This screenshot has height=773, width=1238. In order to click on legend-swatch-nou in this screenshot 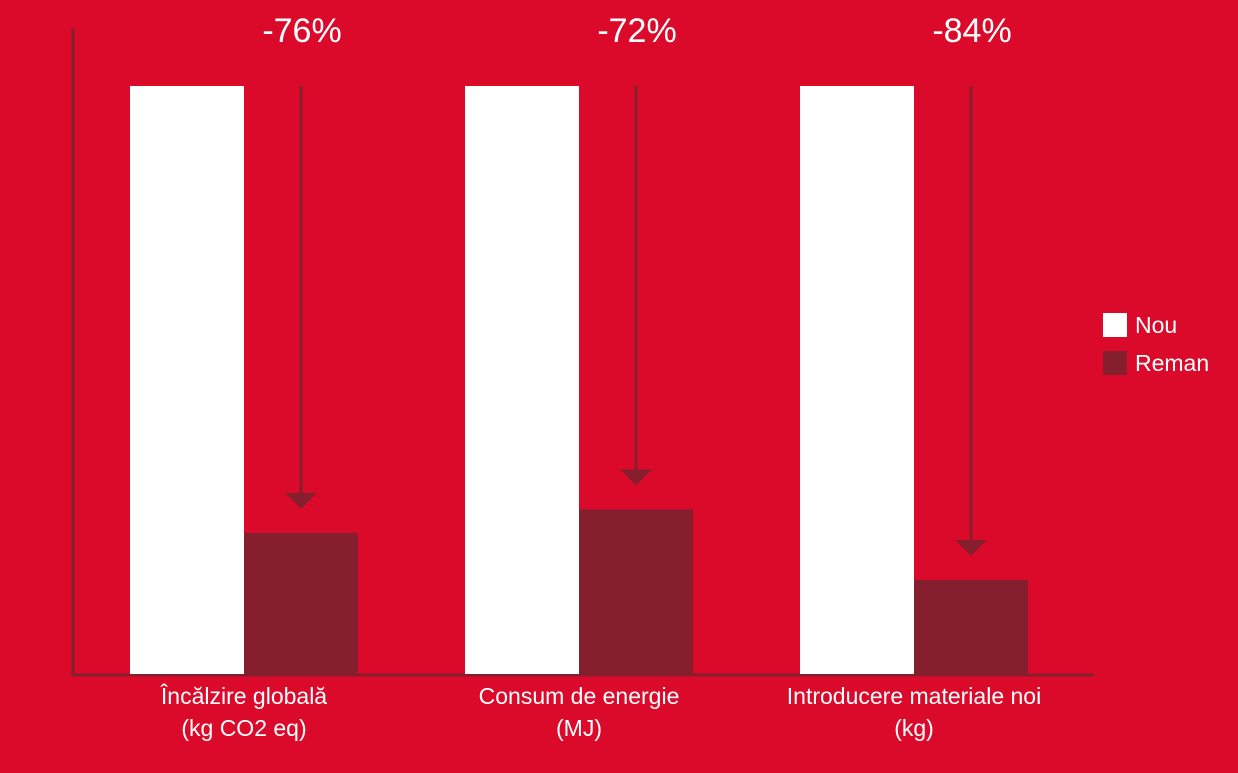, I will do `click(1115, 325)`.